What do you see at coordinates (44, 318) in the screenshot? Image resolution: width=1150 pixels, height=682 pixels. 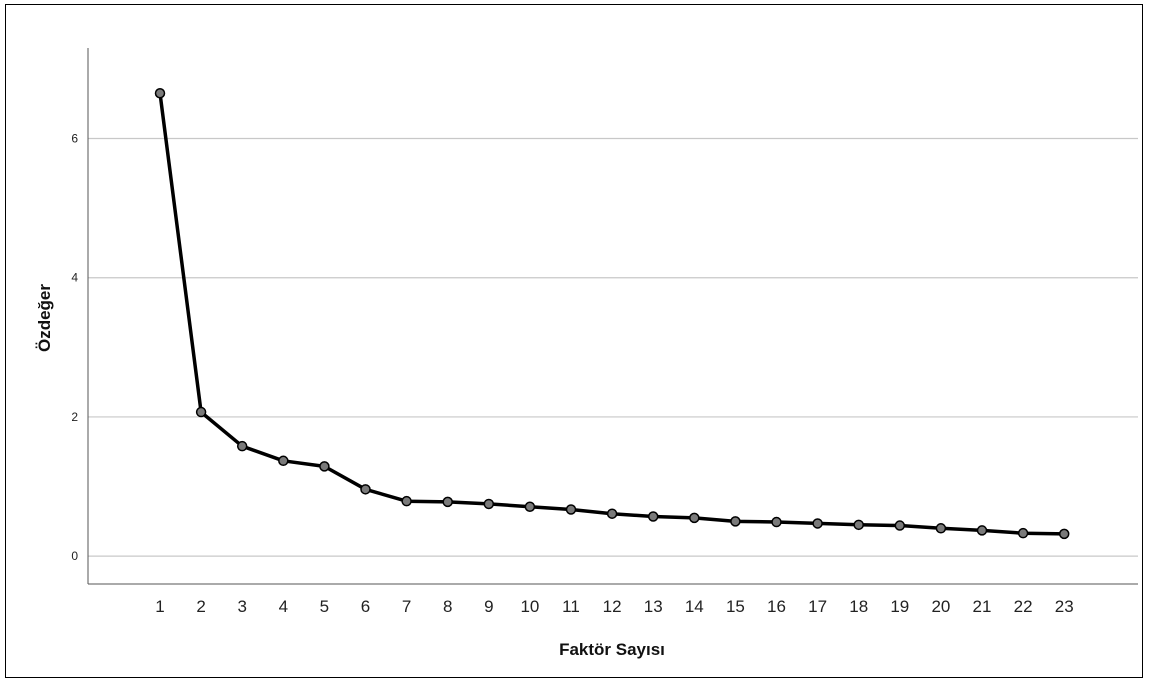 I see `y-axis-title: Özdeğer` at bounding box center [44, 318].